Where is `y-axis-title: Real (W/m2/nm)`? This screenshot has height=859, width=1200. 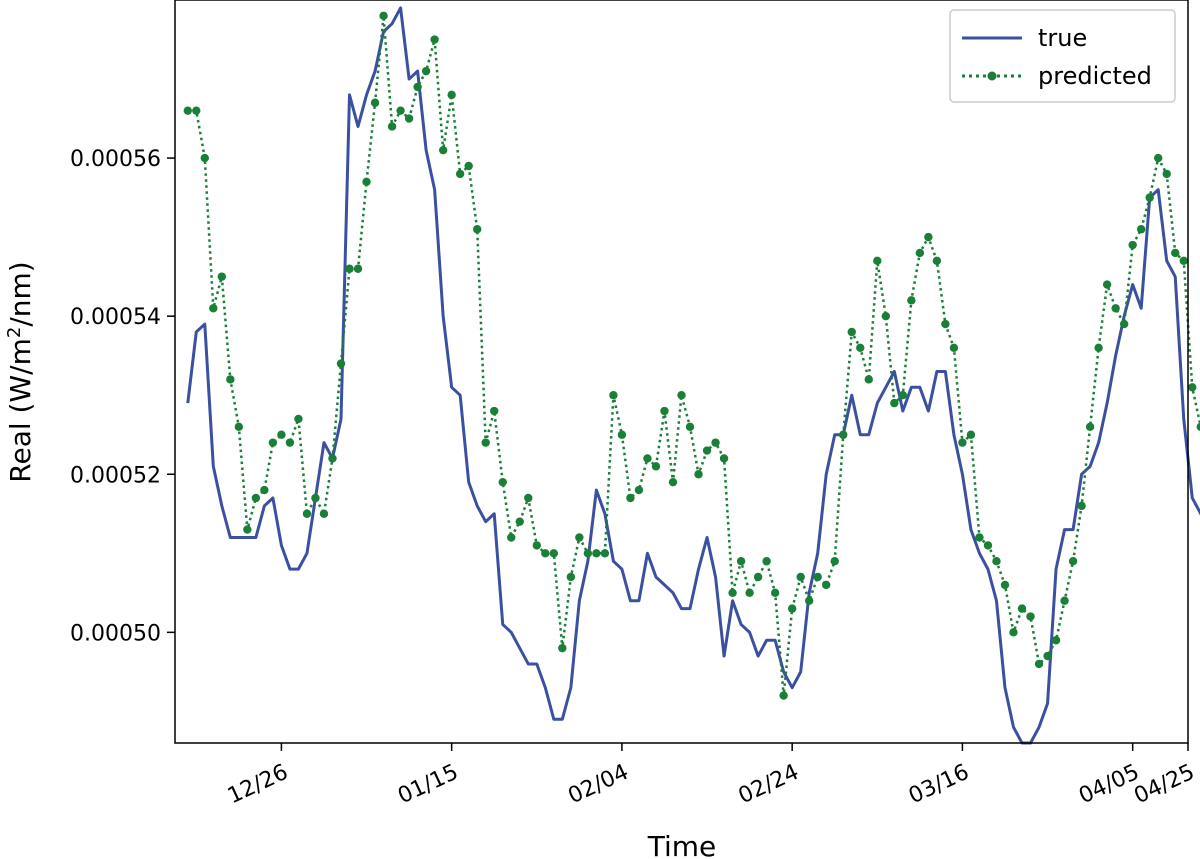 y-axis-title: Real (W/m2/nm) is located at coordinates (21, 371).